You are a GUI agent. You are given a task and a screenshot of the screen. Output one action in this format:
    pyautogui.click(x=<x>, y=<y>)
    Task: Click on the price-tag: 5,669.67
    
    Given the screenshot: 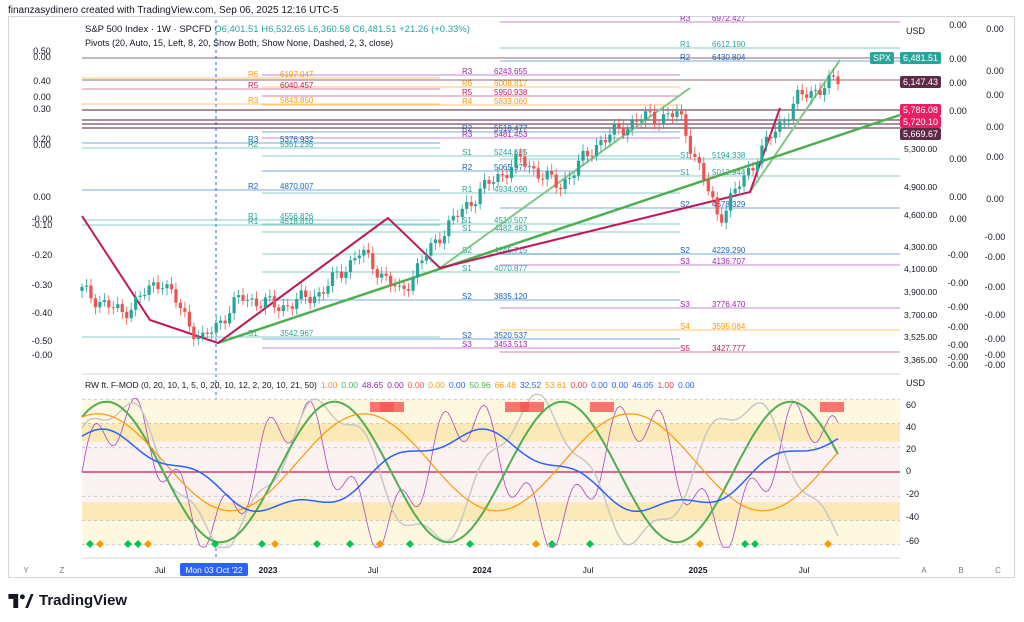 What is the action you would take?
    pyautogui.click(x=921, y=134)
    